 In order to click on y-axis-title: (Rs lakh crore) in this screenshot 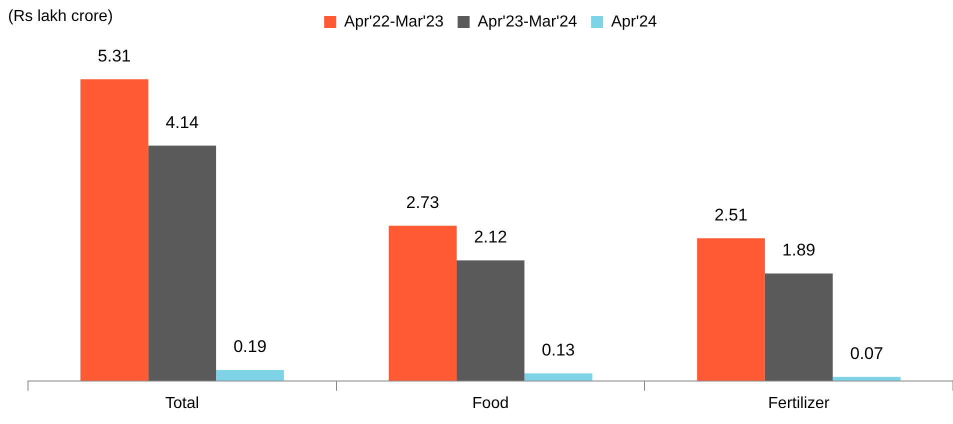, I will do `click(60, 17)`.